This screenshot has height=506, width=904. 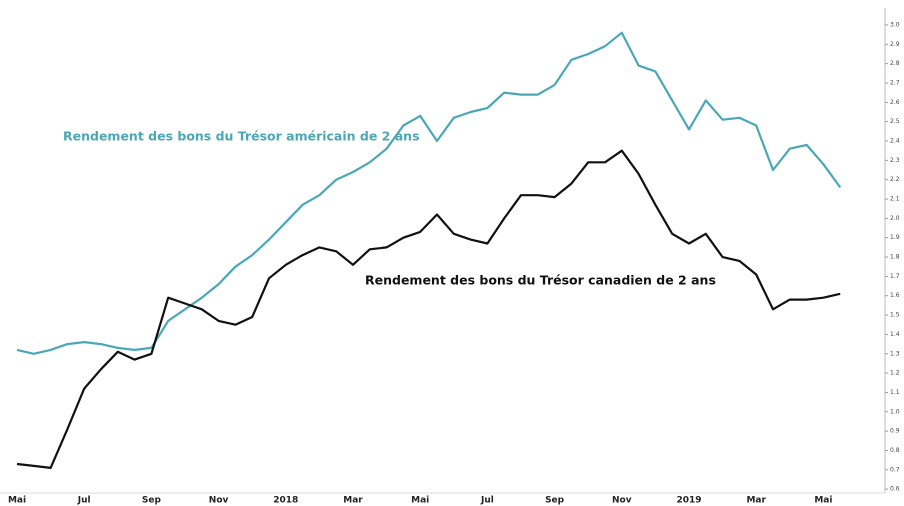 I want to click on y-tick-label: 0.7, so click(x=895, y=469).